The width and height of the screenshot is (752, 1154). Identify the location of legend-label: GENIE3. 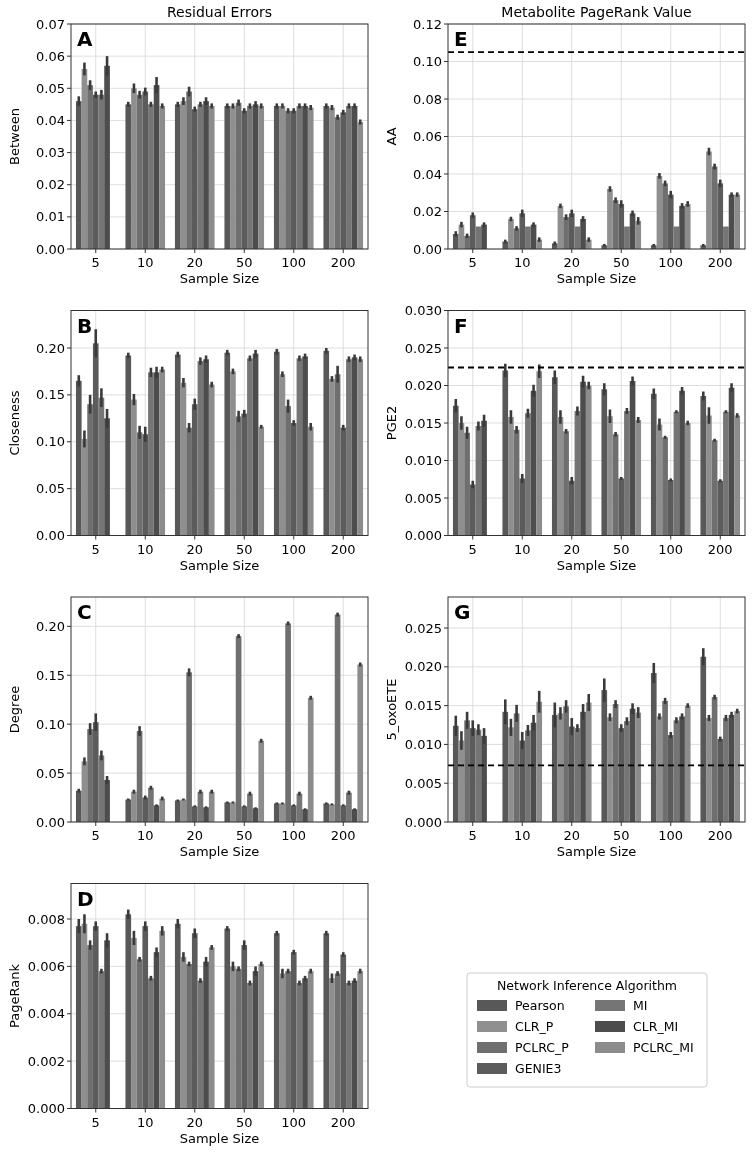
(538, 1068).